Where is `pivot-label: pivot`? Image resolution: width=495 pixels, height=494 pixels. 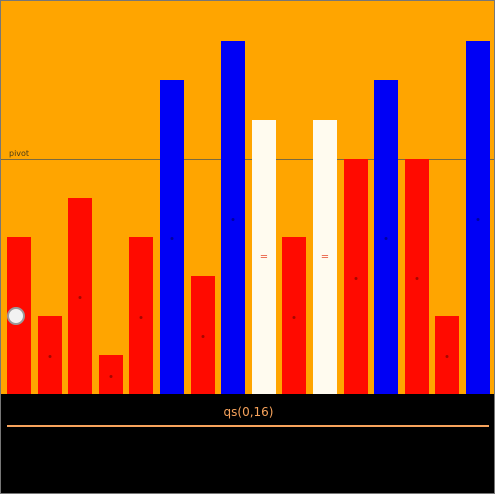 pivot-label: pivot is located at coordinates (19, 153).